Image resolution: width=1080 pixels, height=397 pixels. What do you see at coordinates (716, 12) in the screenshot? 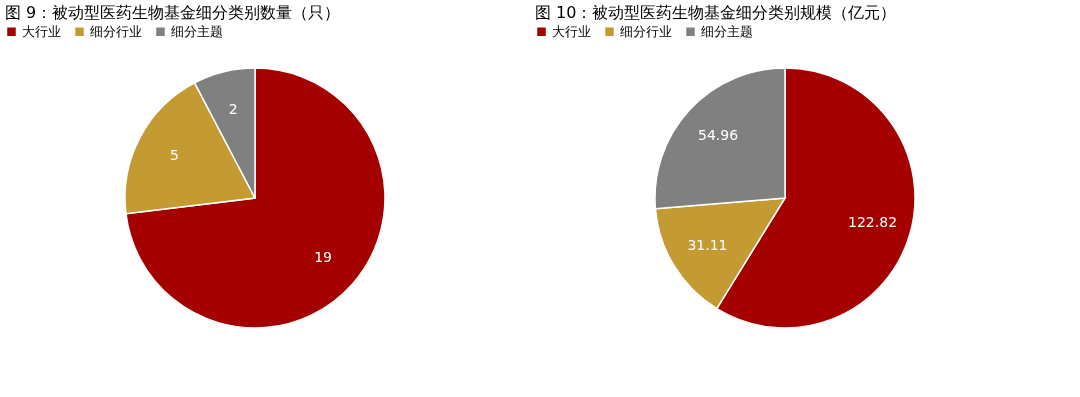
I see `chart-title: 图 10：被动型医药生物基金细分类别规模（亿元）` at bounding box center [716, 12].